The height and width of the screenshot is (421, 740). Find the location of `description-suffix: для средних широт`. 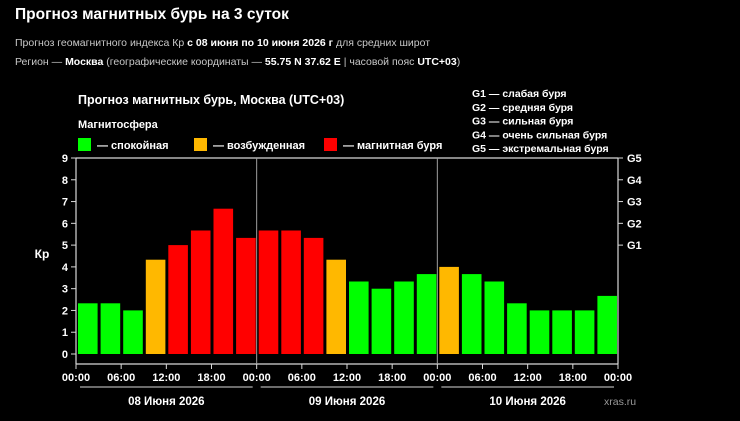

description-suffix: для средних широт is located at coordinates (382, 43).